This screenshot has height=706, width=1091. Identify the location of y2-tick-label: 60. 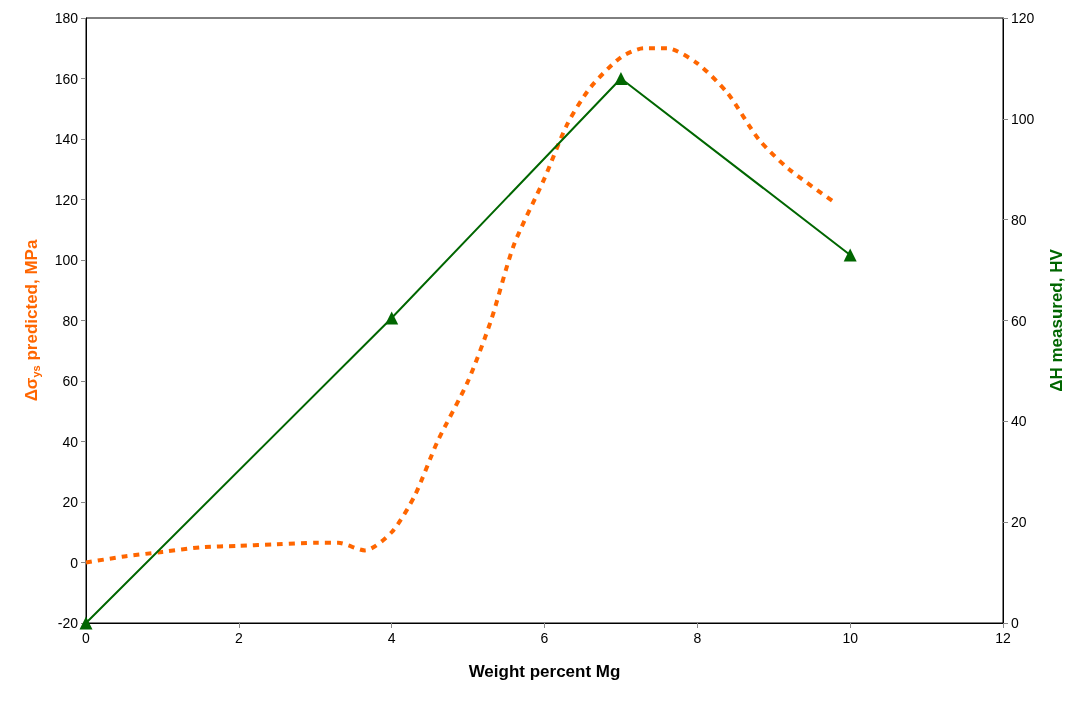
(1019, 320).